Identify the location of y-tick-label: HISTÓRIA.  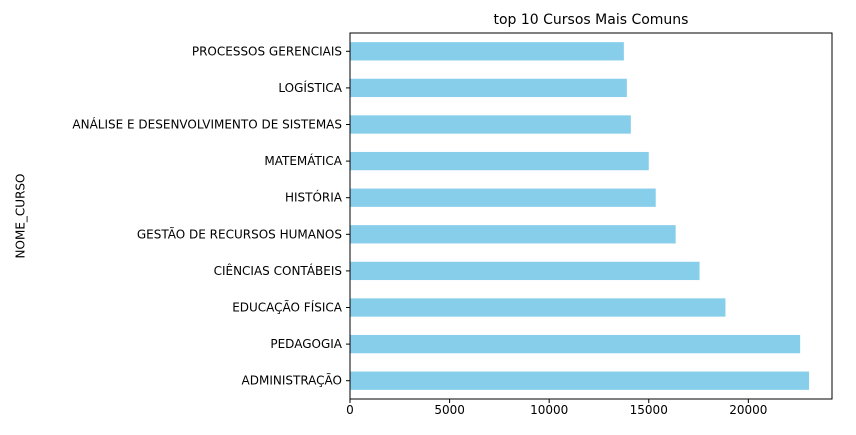
(314, 197).